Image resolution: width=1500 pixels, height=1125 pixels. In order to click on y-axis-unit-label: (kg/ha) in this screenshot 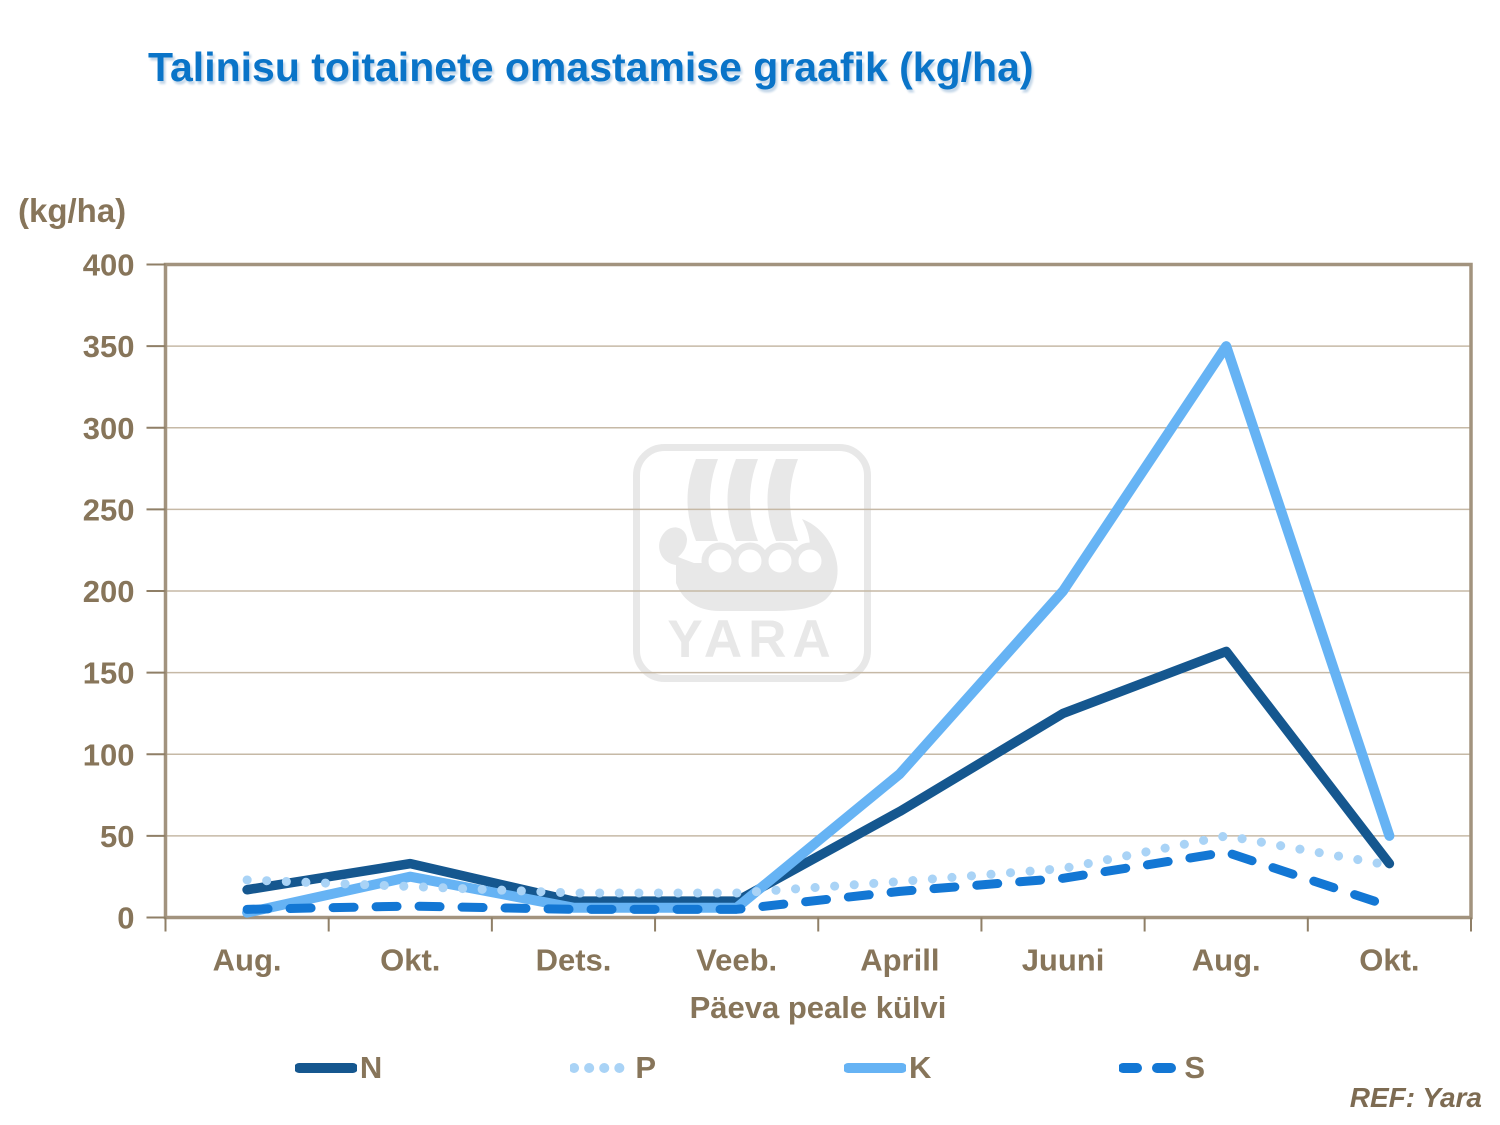, I will do `click(72, 210)`.